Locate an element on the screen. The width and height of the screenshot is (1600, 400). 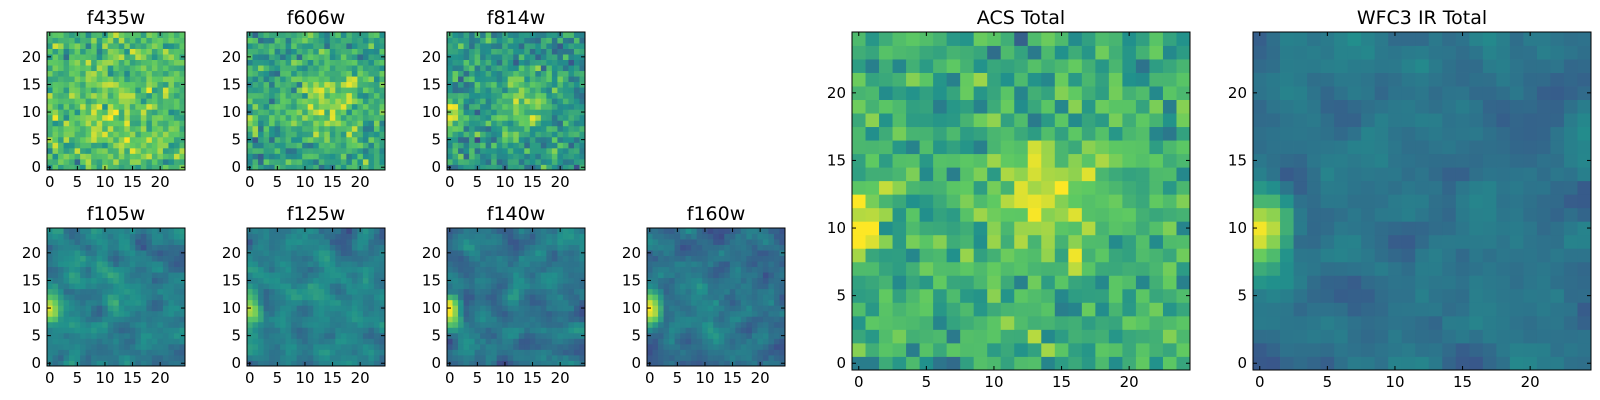
x-tick-label: 15 is located at coordinates (132, 182).